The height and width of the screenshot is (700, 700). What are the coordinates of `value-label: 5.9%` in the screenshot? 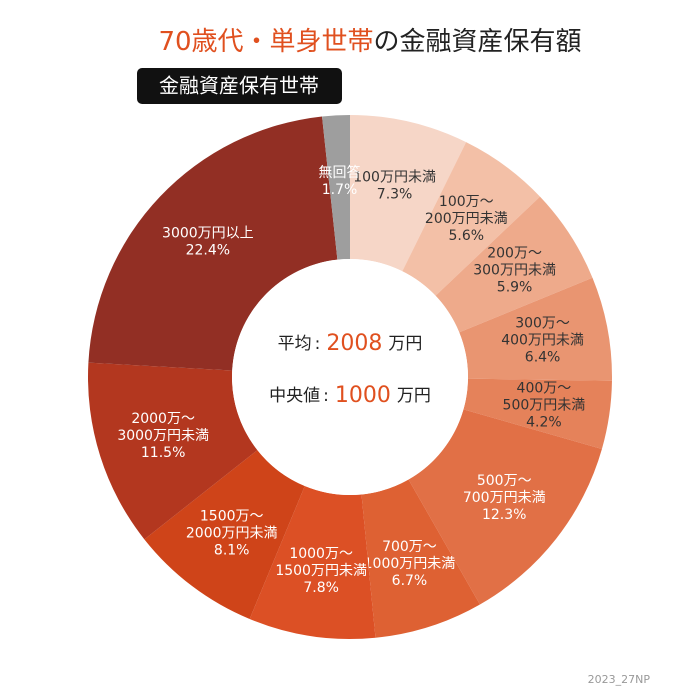 It's located at (515, 288).